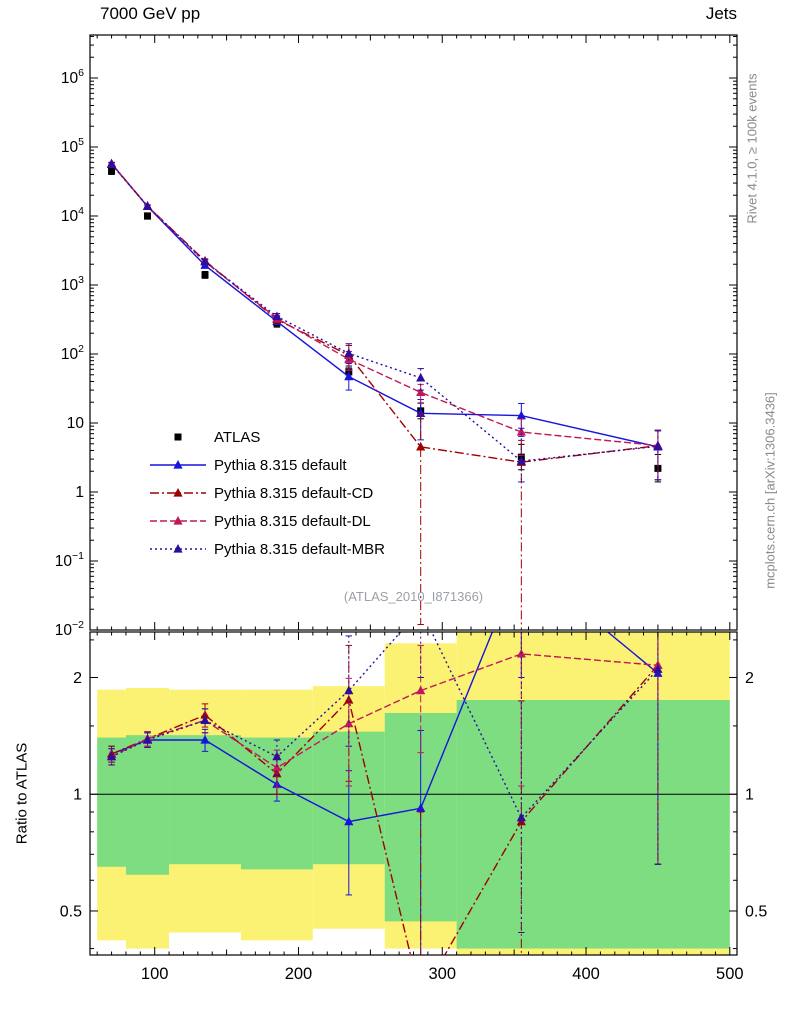 This screenshot has height=1024, width=786. Describe the element at coordinates (72, 77) in the screenshot. I see `y-tick-label: 10⁶` at that location.